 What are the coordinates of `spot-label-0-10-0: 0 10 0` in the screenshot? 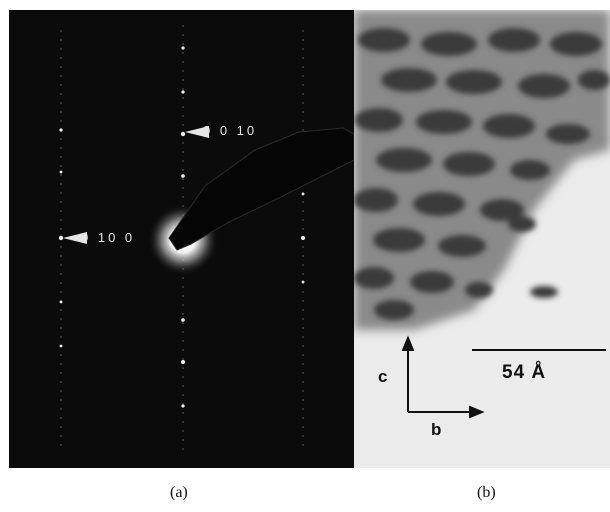 It's located at (108, 237).